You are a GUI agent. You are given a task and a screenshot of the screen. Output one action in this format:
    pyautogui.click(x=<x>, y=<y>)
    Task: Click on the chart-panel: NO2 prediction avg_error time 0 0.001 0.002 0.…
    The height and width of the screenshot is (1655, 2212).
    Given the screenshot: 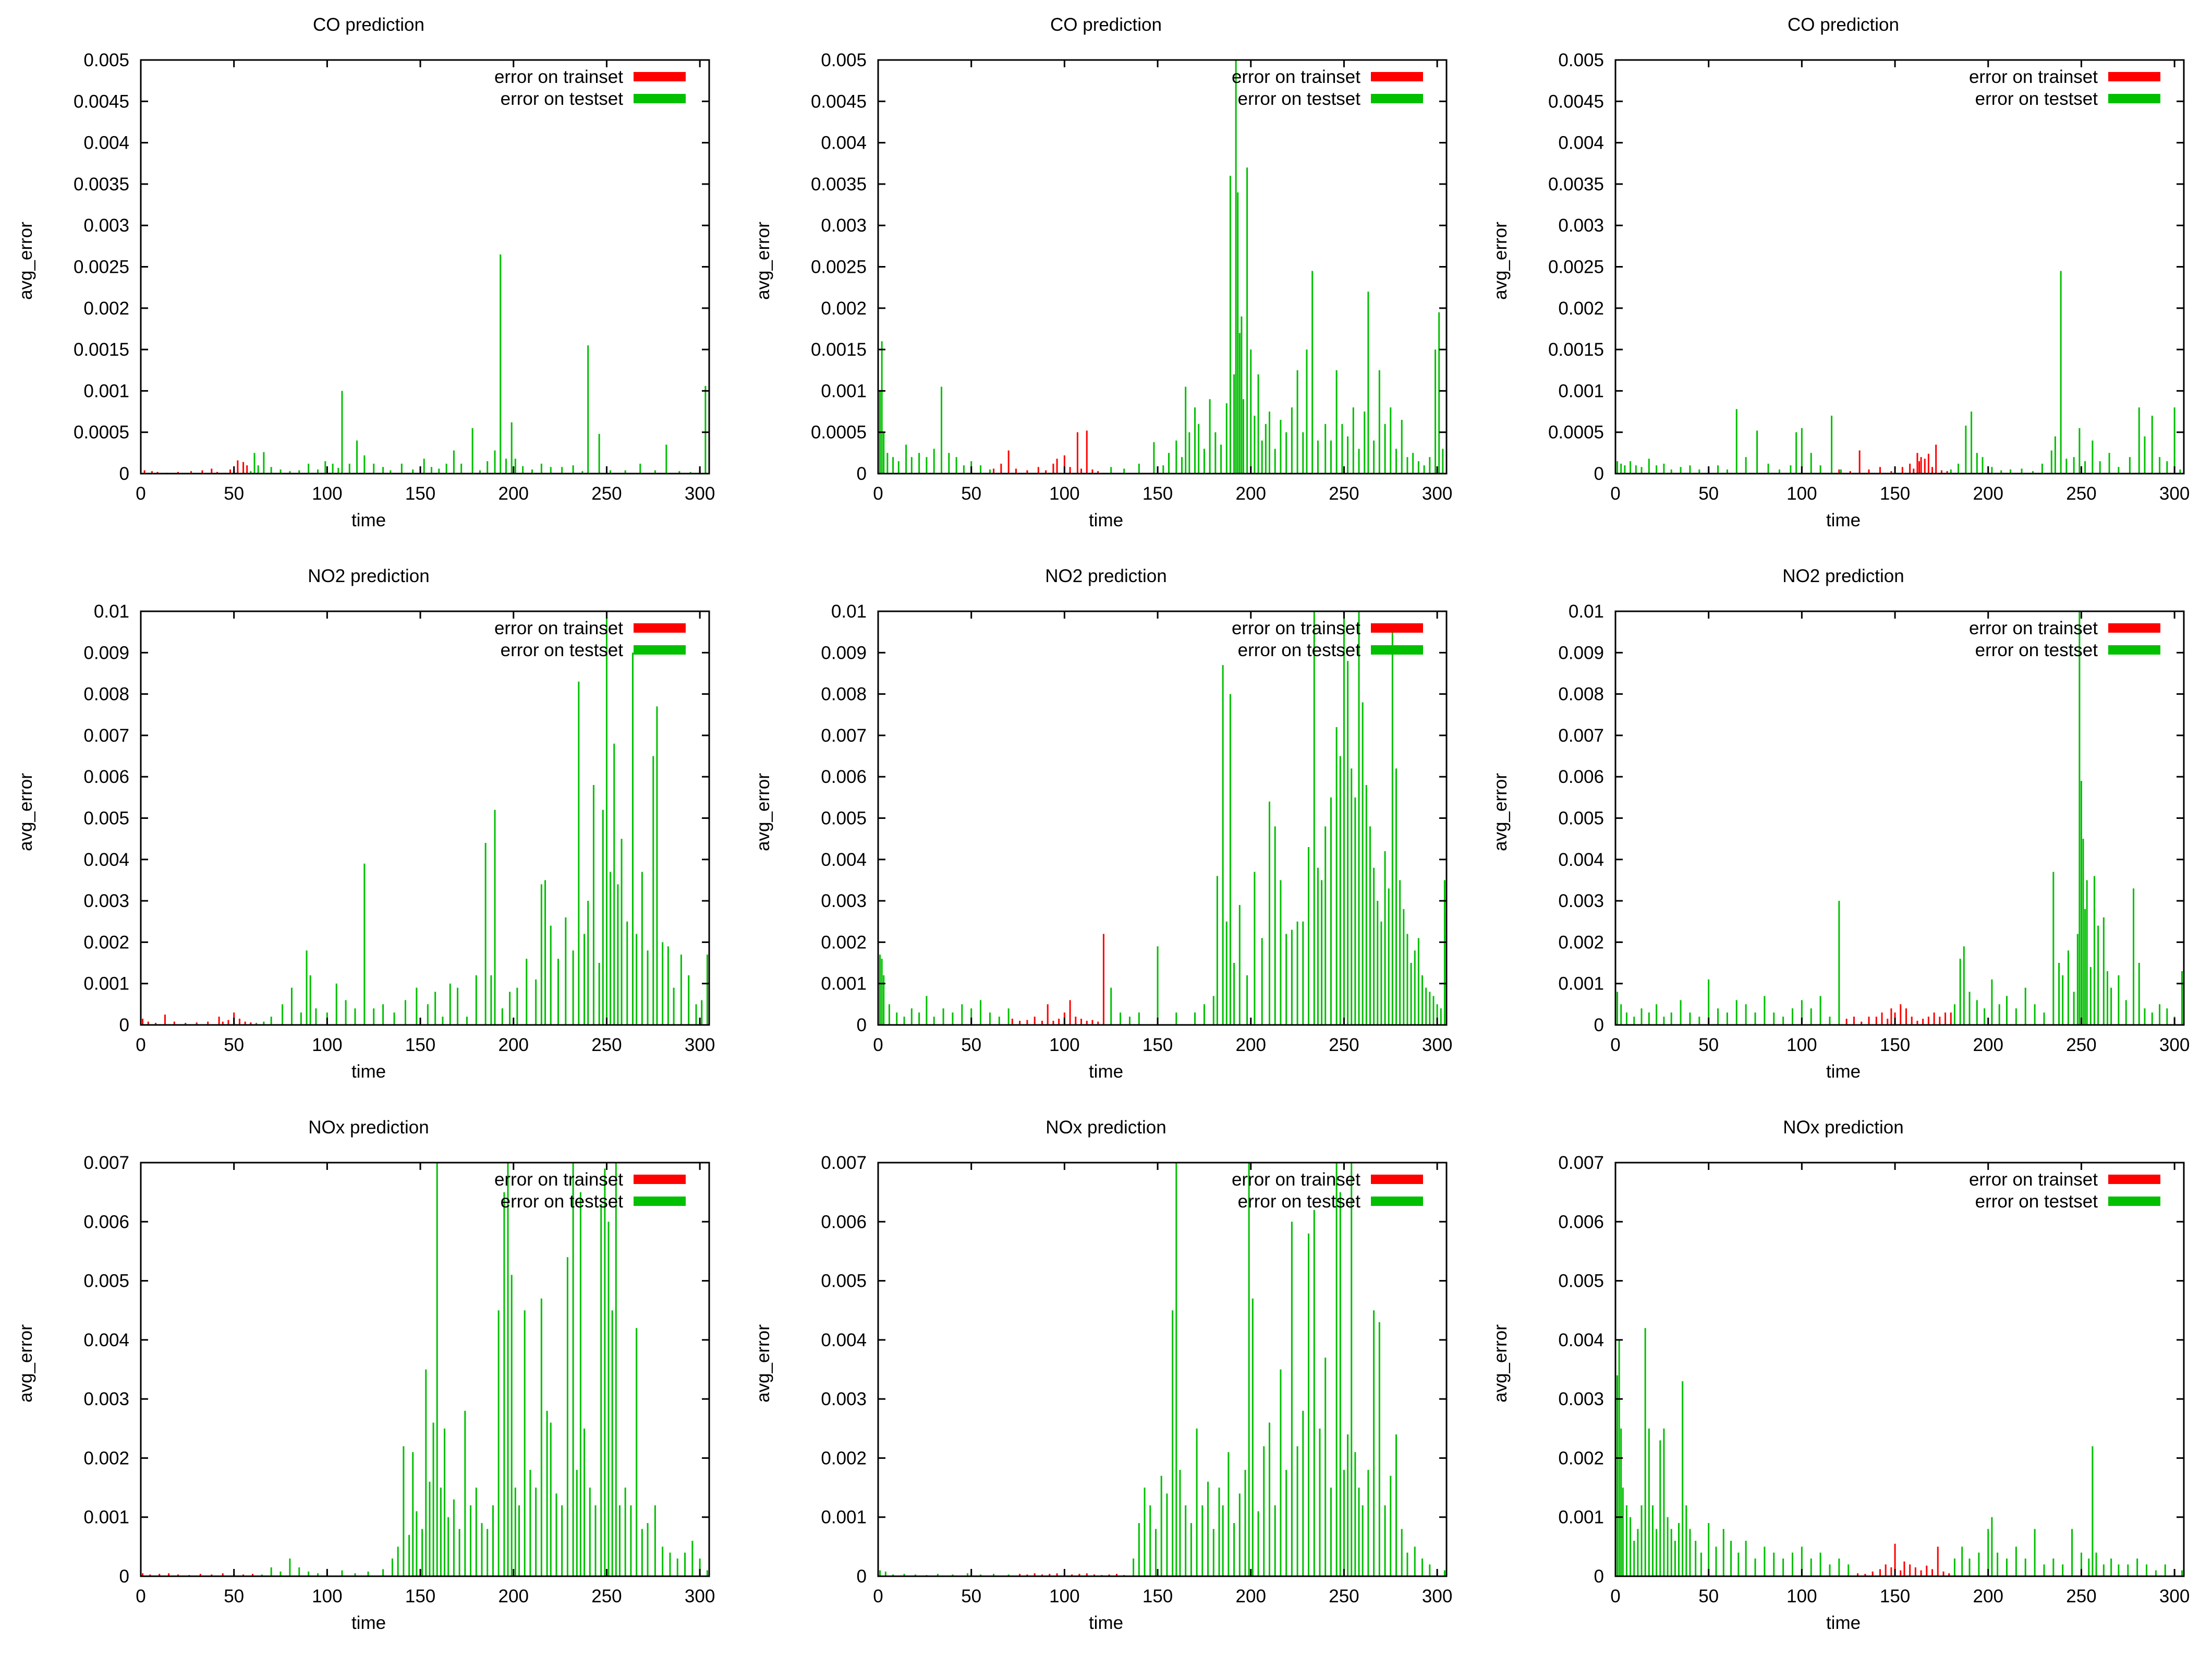 What is the action you would take?
    pyautogui.click(x=1106, y=827)
    